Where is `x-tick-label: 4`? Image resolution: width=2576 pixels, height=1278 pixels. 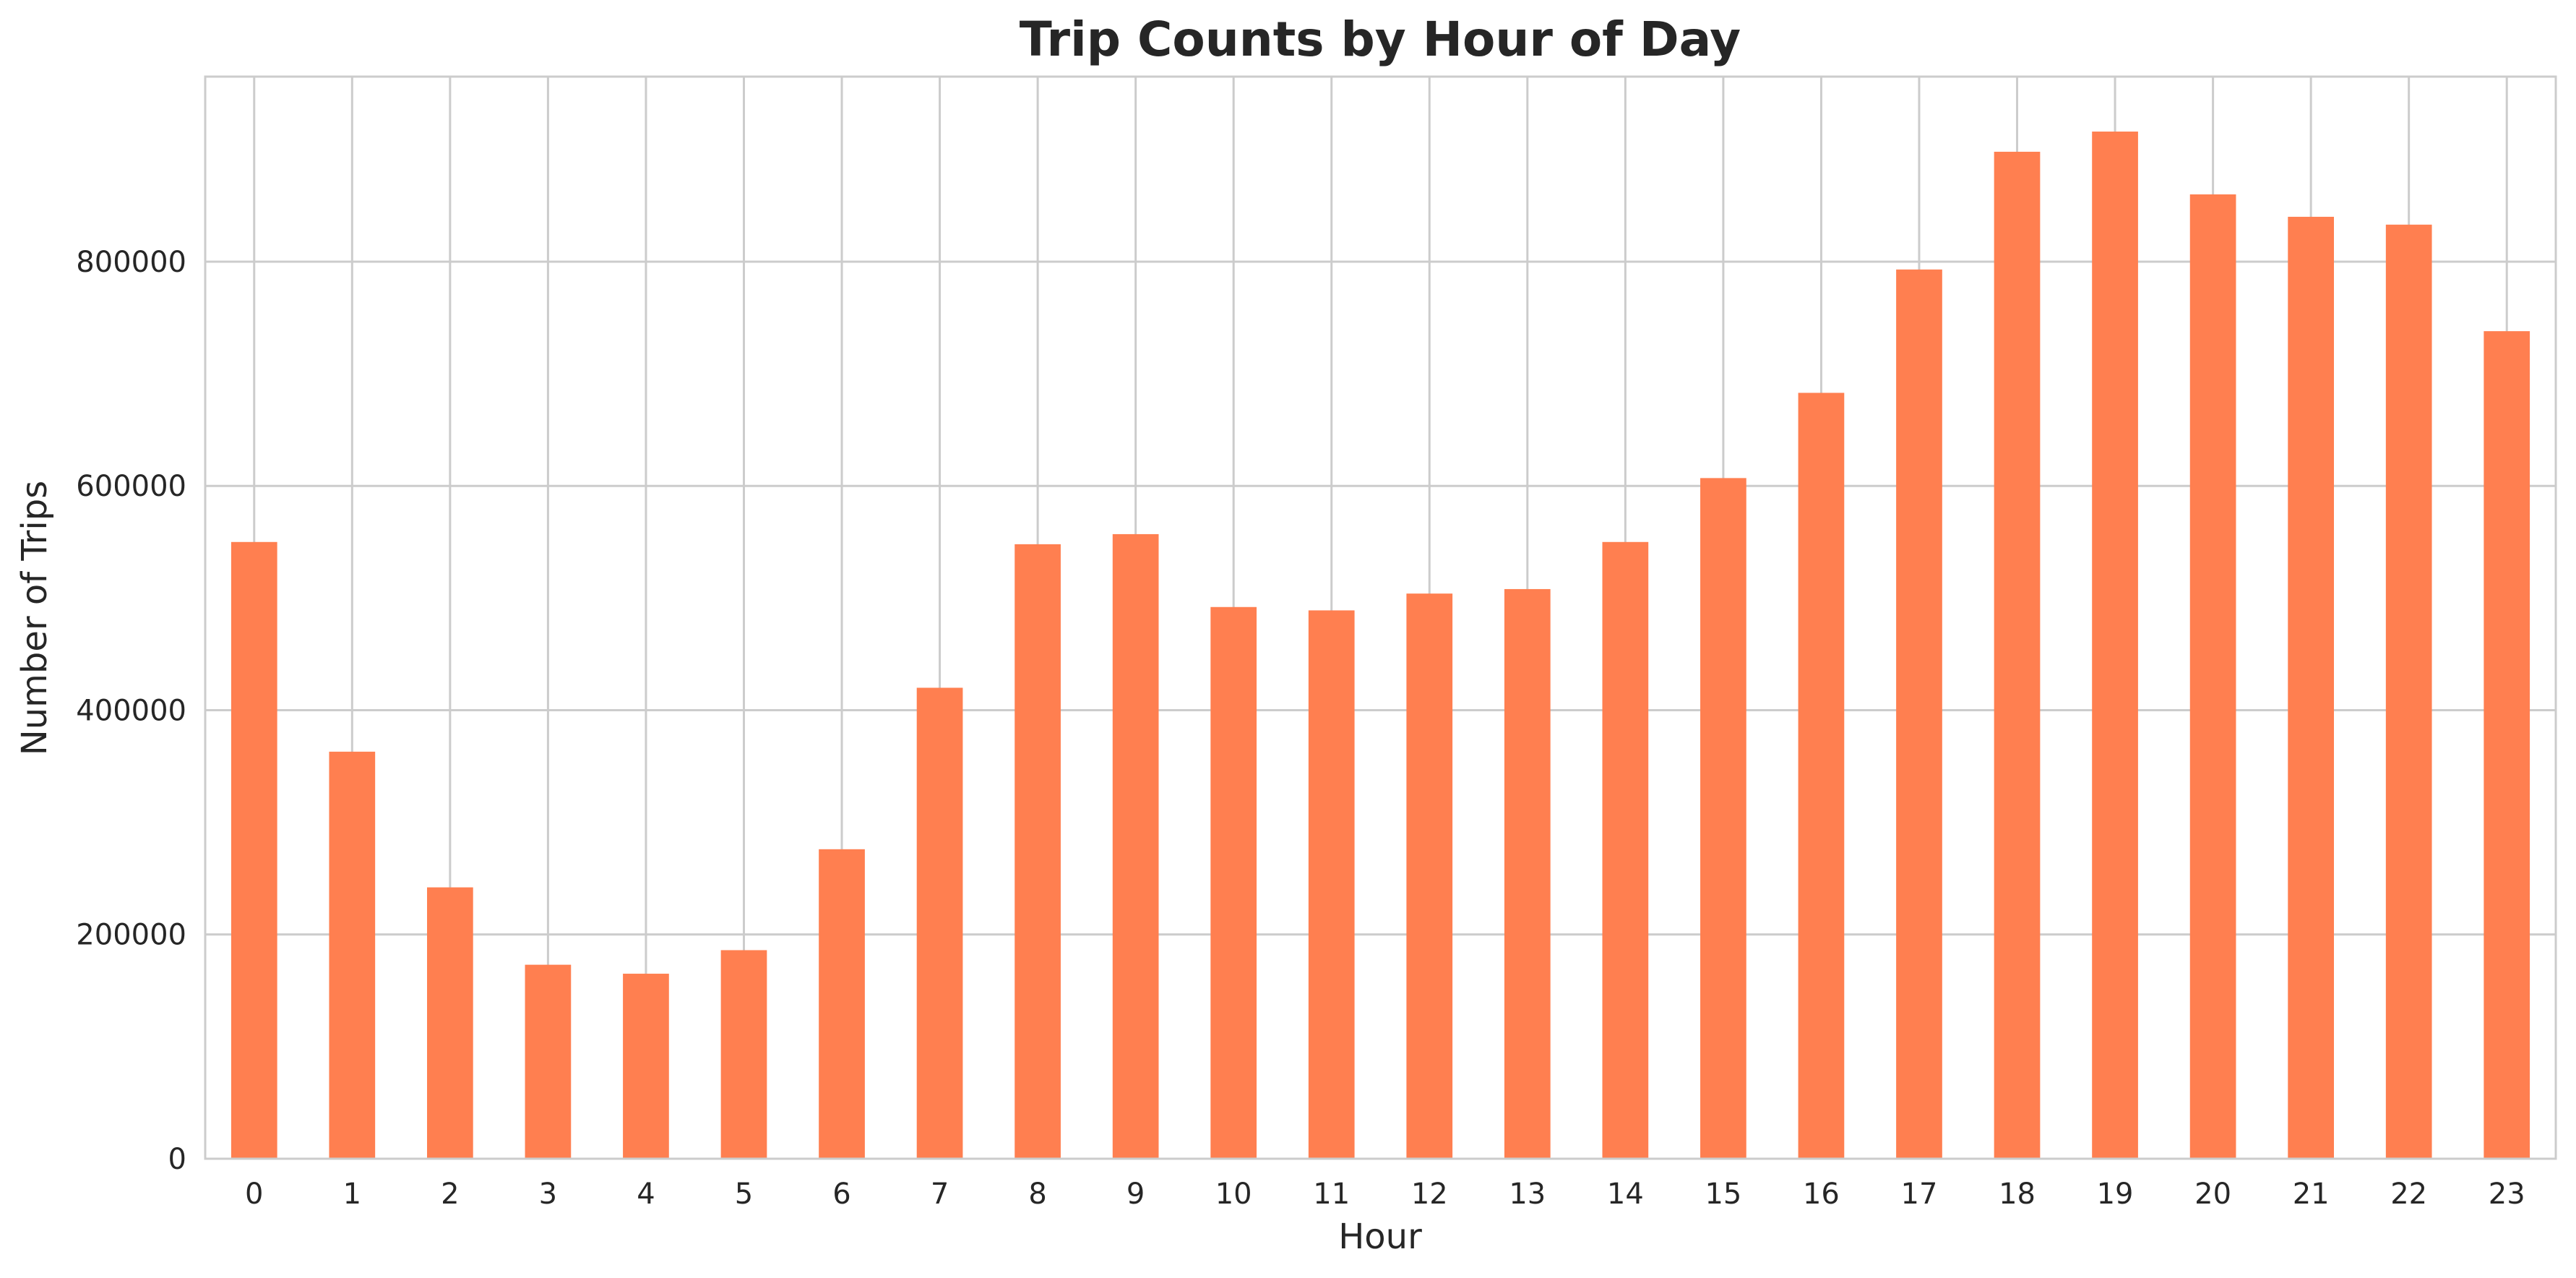
x-tick-label: 4 is located at coordinates (646, 1194).